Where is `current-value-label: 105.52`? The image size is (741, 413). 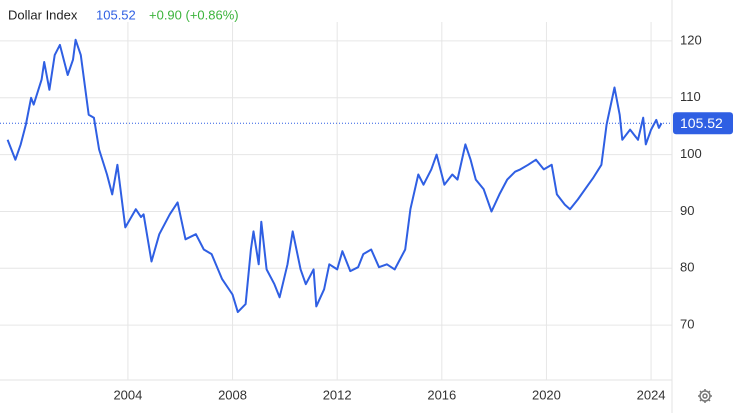 current-value-label: 105.52 is located at coordinates (701, 123).